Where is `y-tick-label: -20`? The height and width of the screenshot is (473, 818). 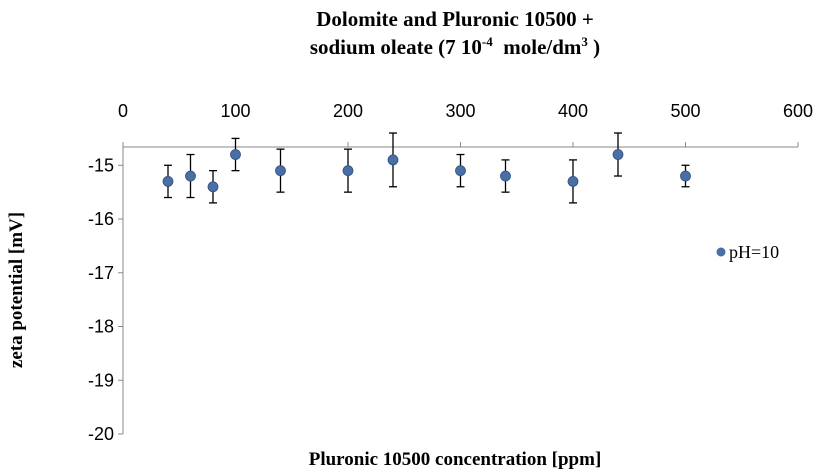 y-tick-label: -20 is located at coordinates (101, 434).